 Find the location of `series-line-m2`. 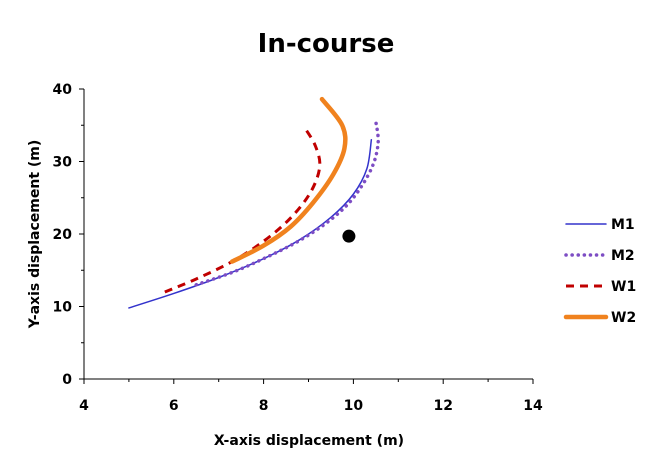

series-line-m2 is located at coordinates (287, 203).